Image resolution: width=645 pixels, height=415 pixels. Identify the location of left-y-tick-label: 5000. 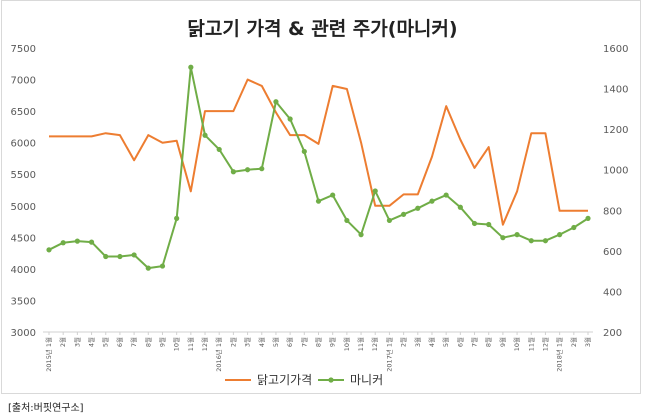
(23, 207).